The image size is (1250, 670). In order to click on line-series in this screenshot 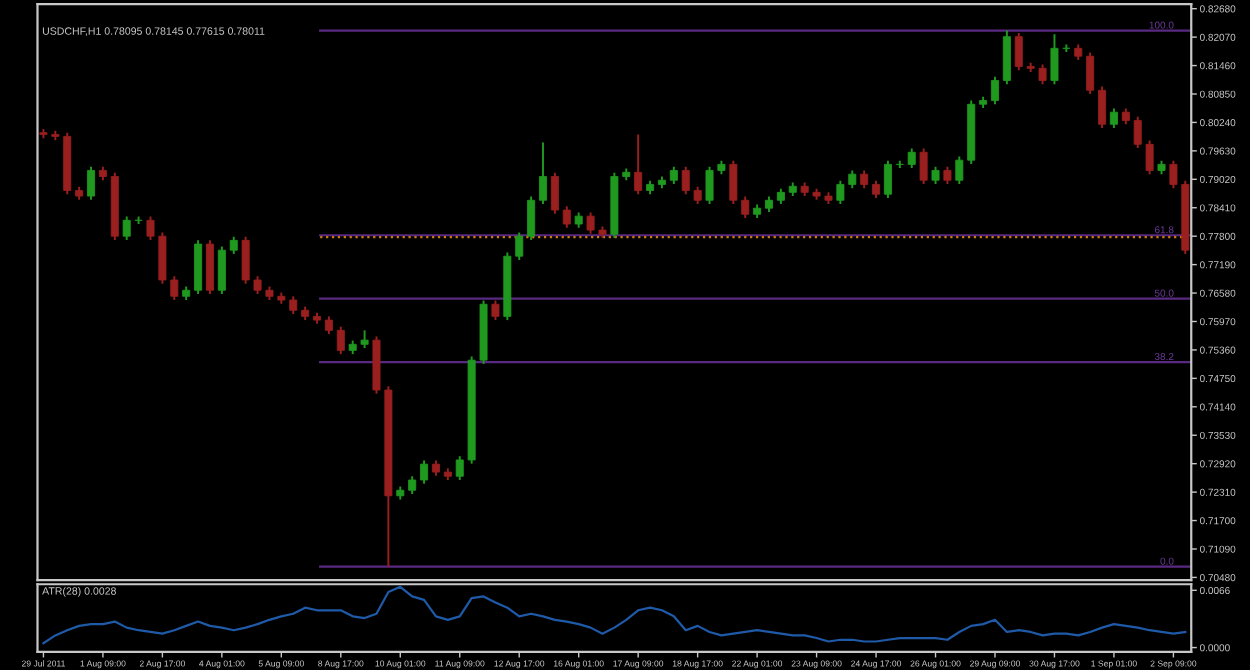, I will do `click(614, 615)`.